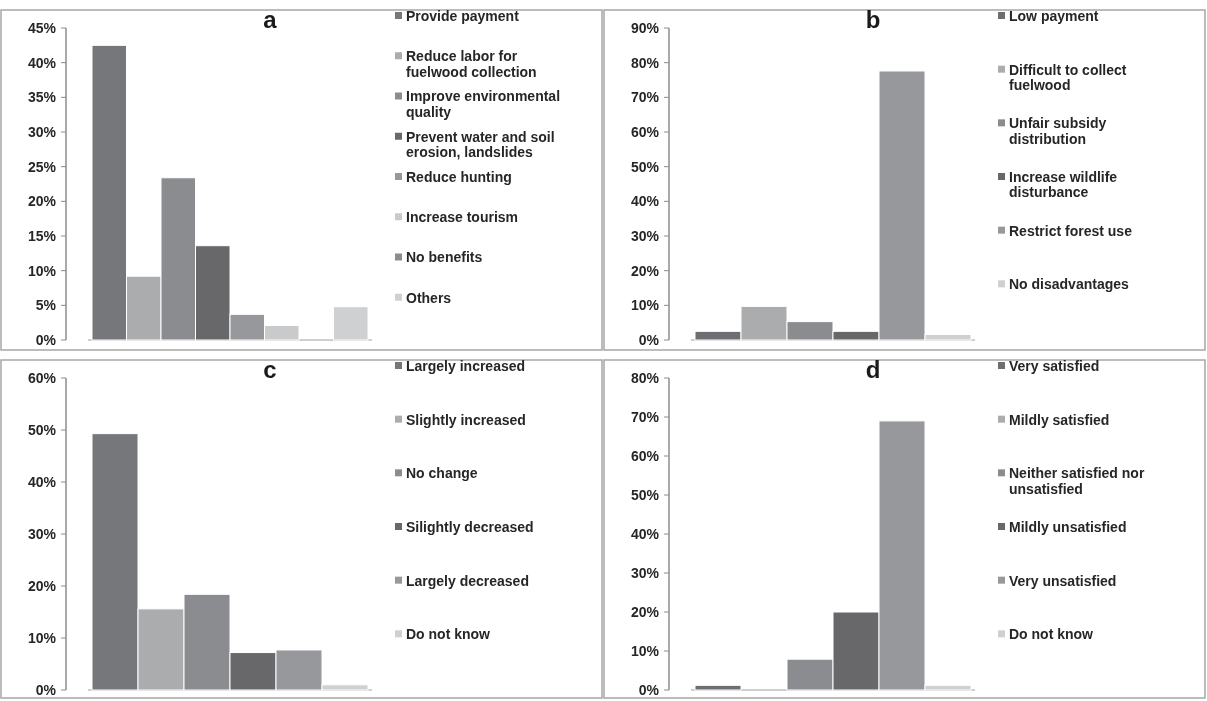 The height and width of the screenshot is (701, 1207). Describe the element at coordinates (1058, 131) in the screenshot. I see `legend-label: Unfair subsidy distribution` at that location.